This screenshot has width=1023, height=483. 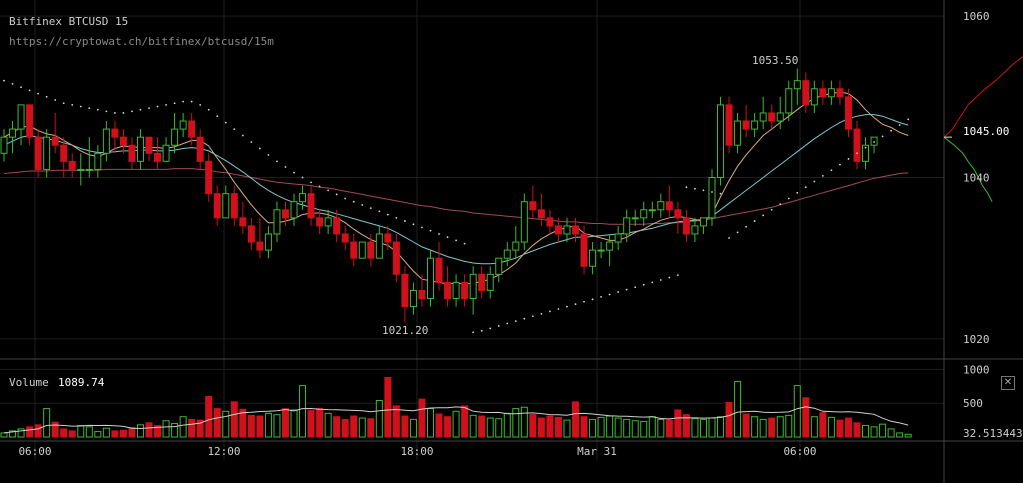 I want to click on time-tick-label: 06:00, so click(x=34, y=451).